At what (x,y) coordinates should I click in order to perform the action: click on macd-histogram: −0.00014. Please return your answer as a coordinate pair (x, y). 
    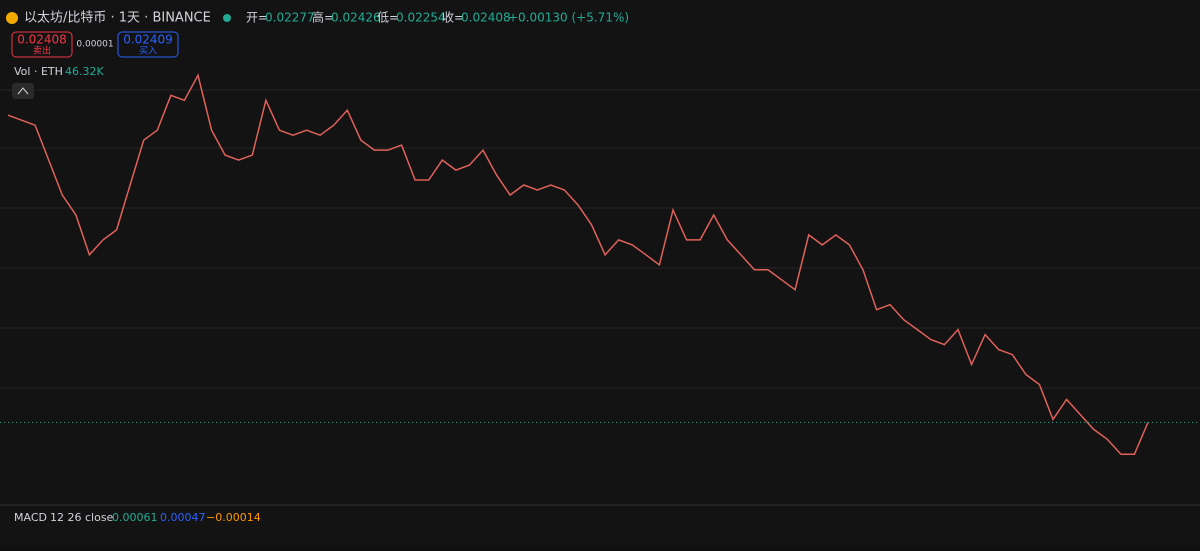
    Looking at the image, I should click on (233, 517).